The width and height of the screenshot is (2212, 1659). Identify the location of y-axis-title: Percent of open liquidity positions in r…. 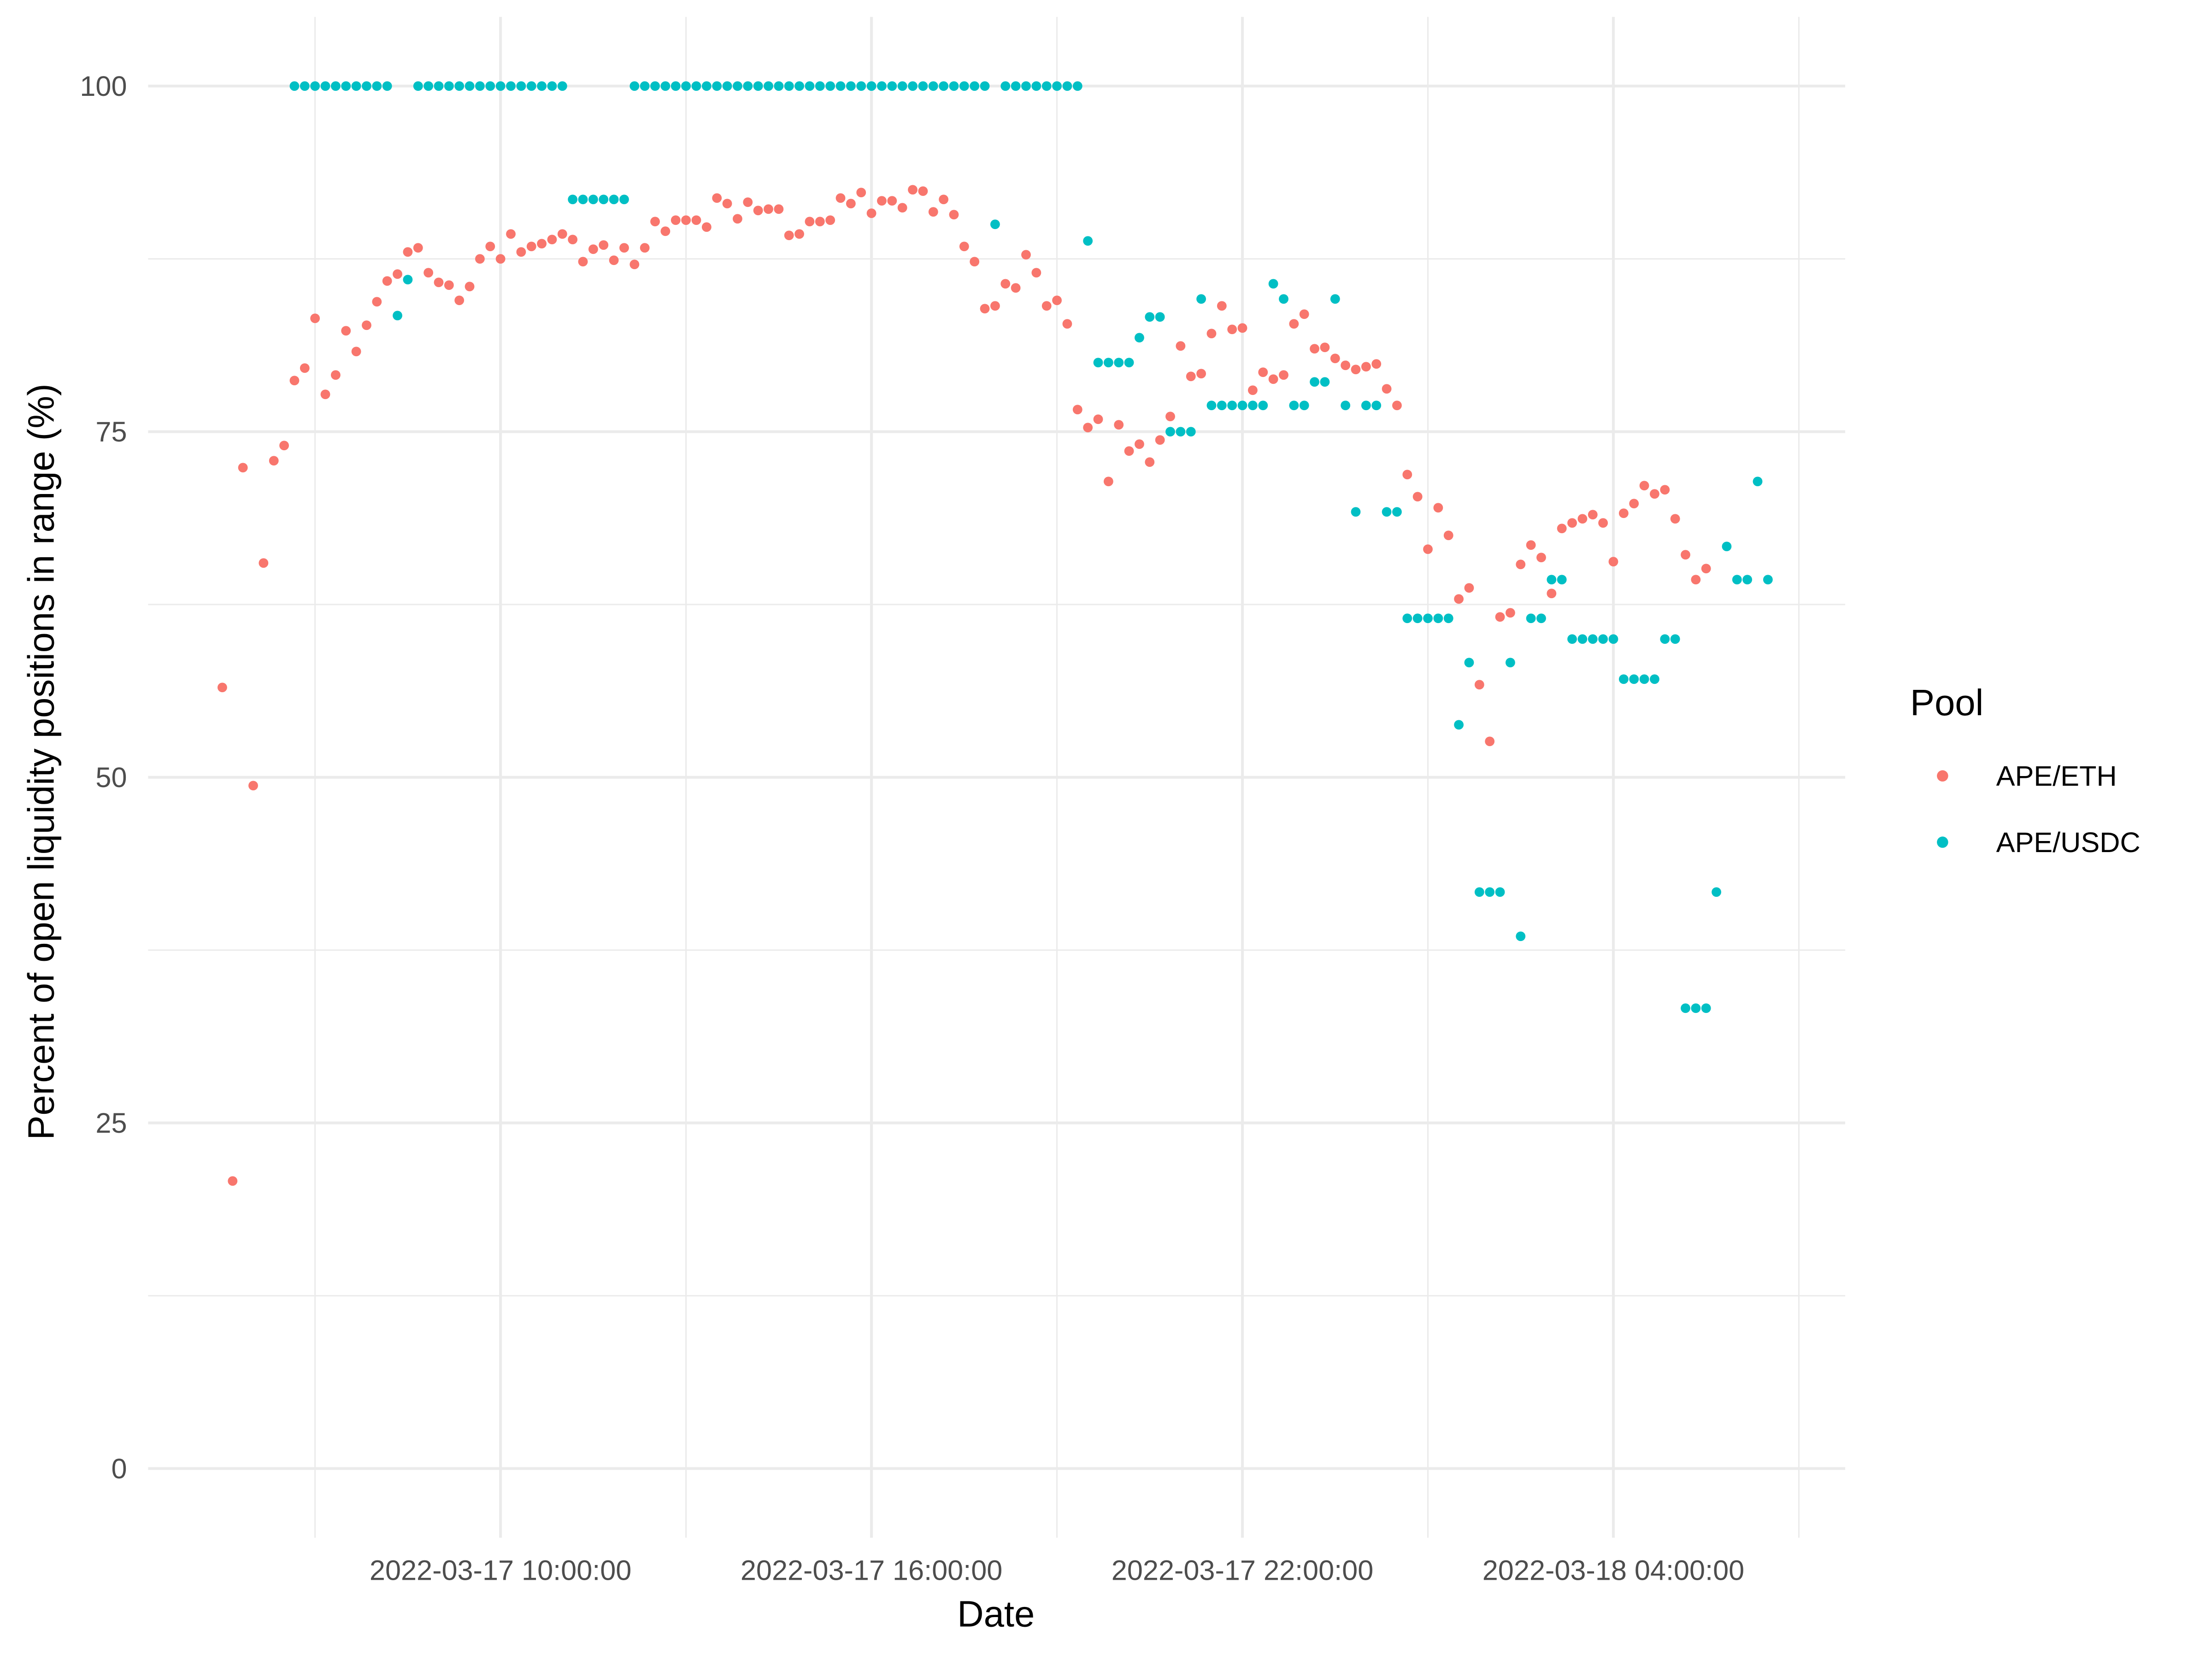
(40, 762).